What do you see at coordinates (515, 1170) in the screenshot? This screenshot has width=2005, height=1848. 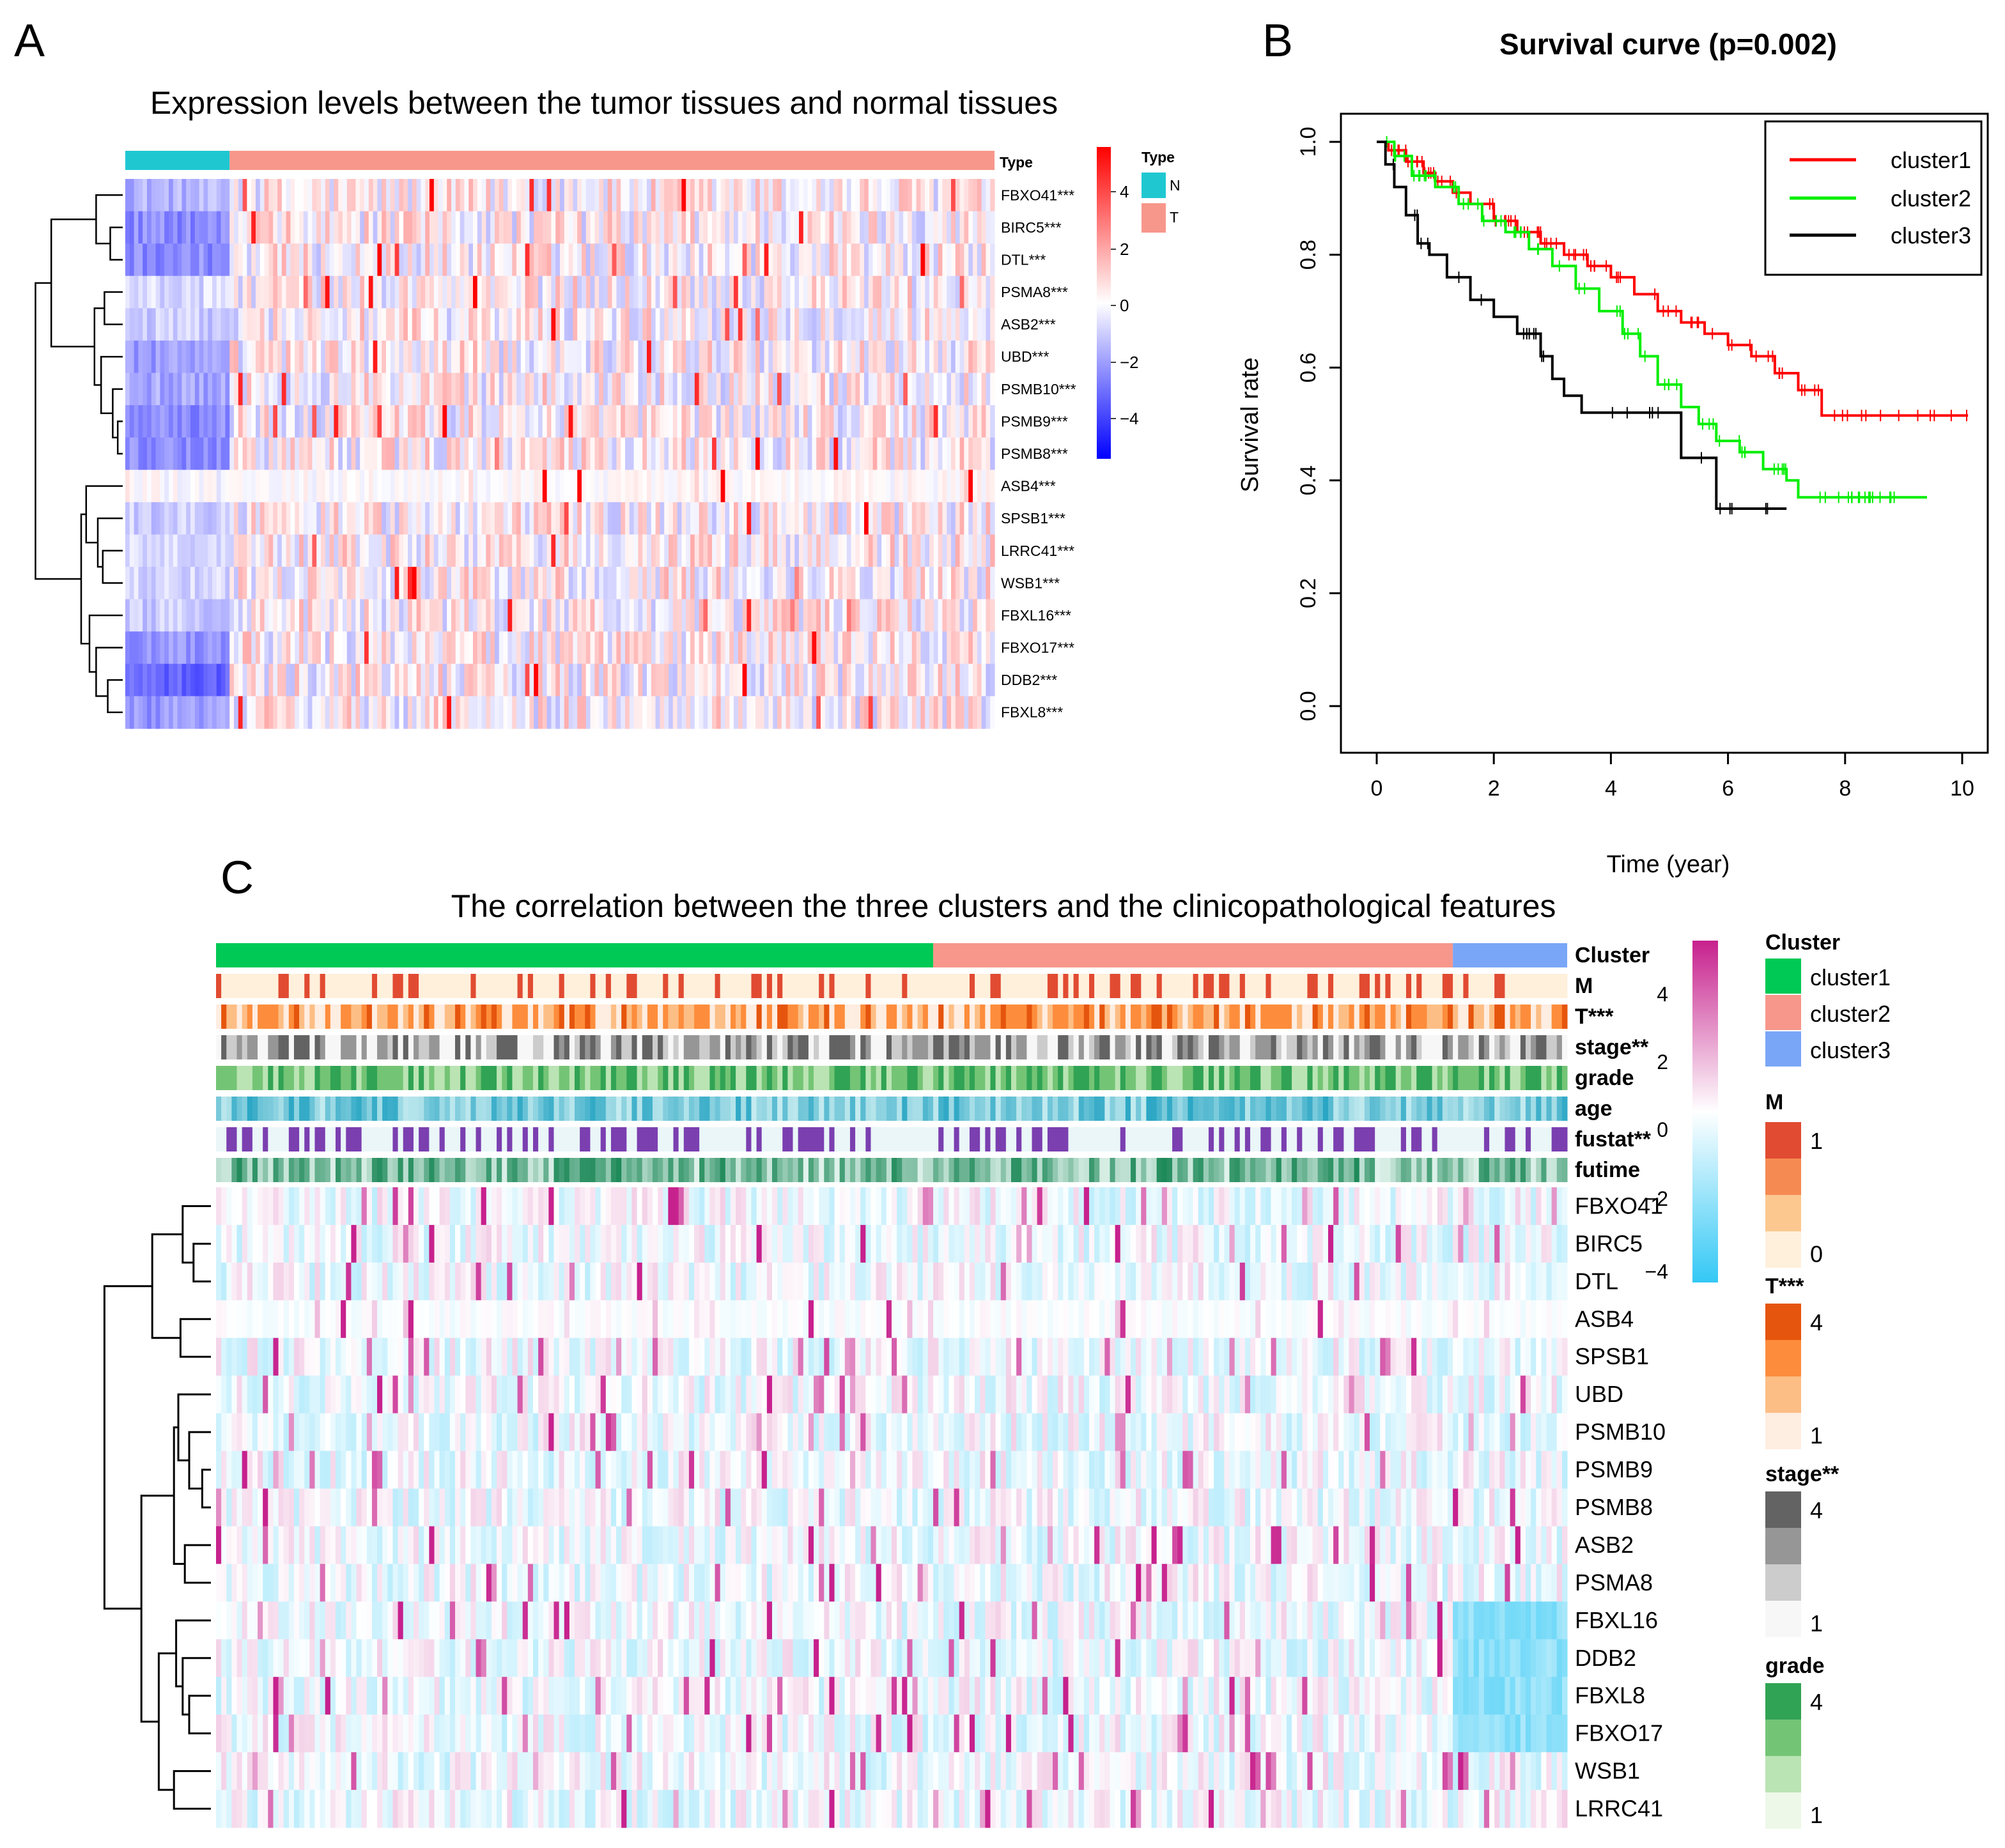 I see `annotation-cell-futime` at bounding box center [515, 1170].